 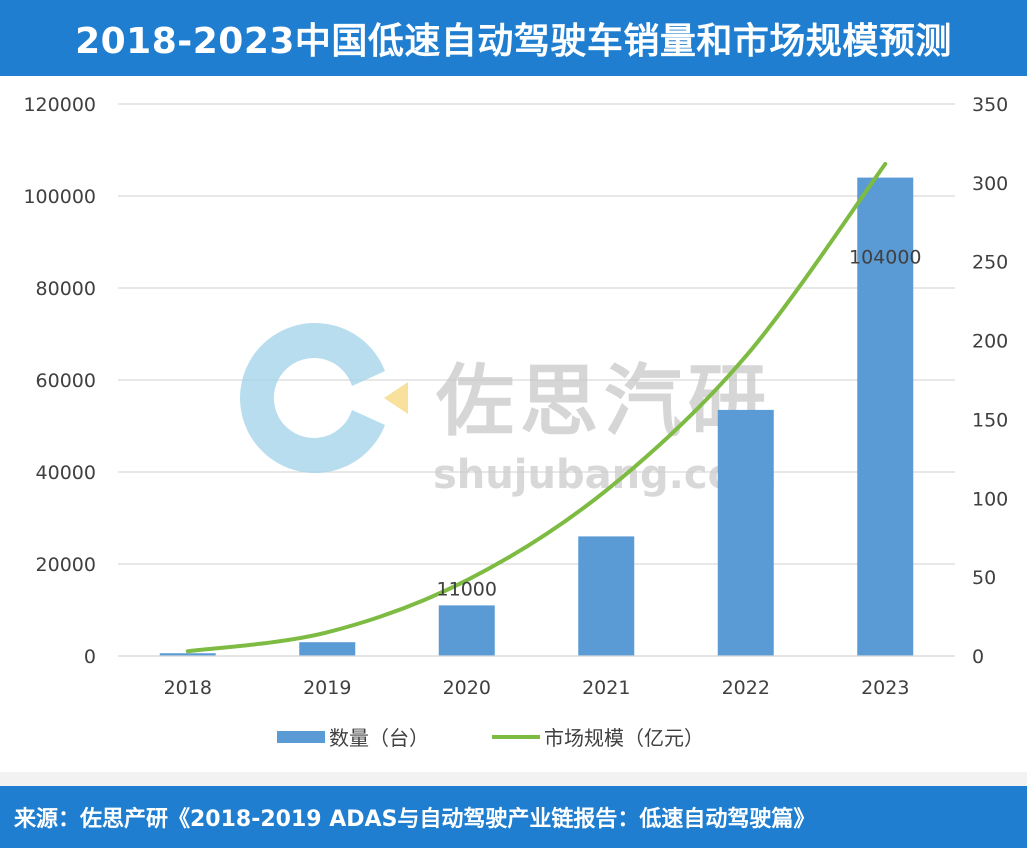 What do you see at coordinates (978, 657) in the screenshot?
I see `y-right-tick-label: 0` at bounding box center [978, 657].